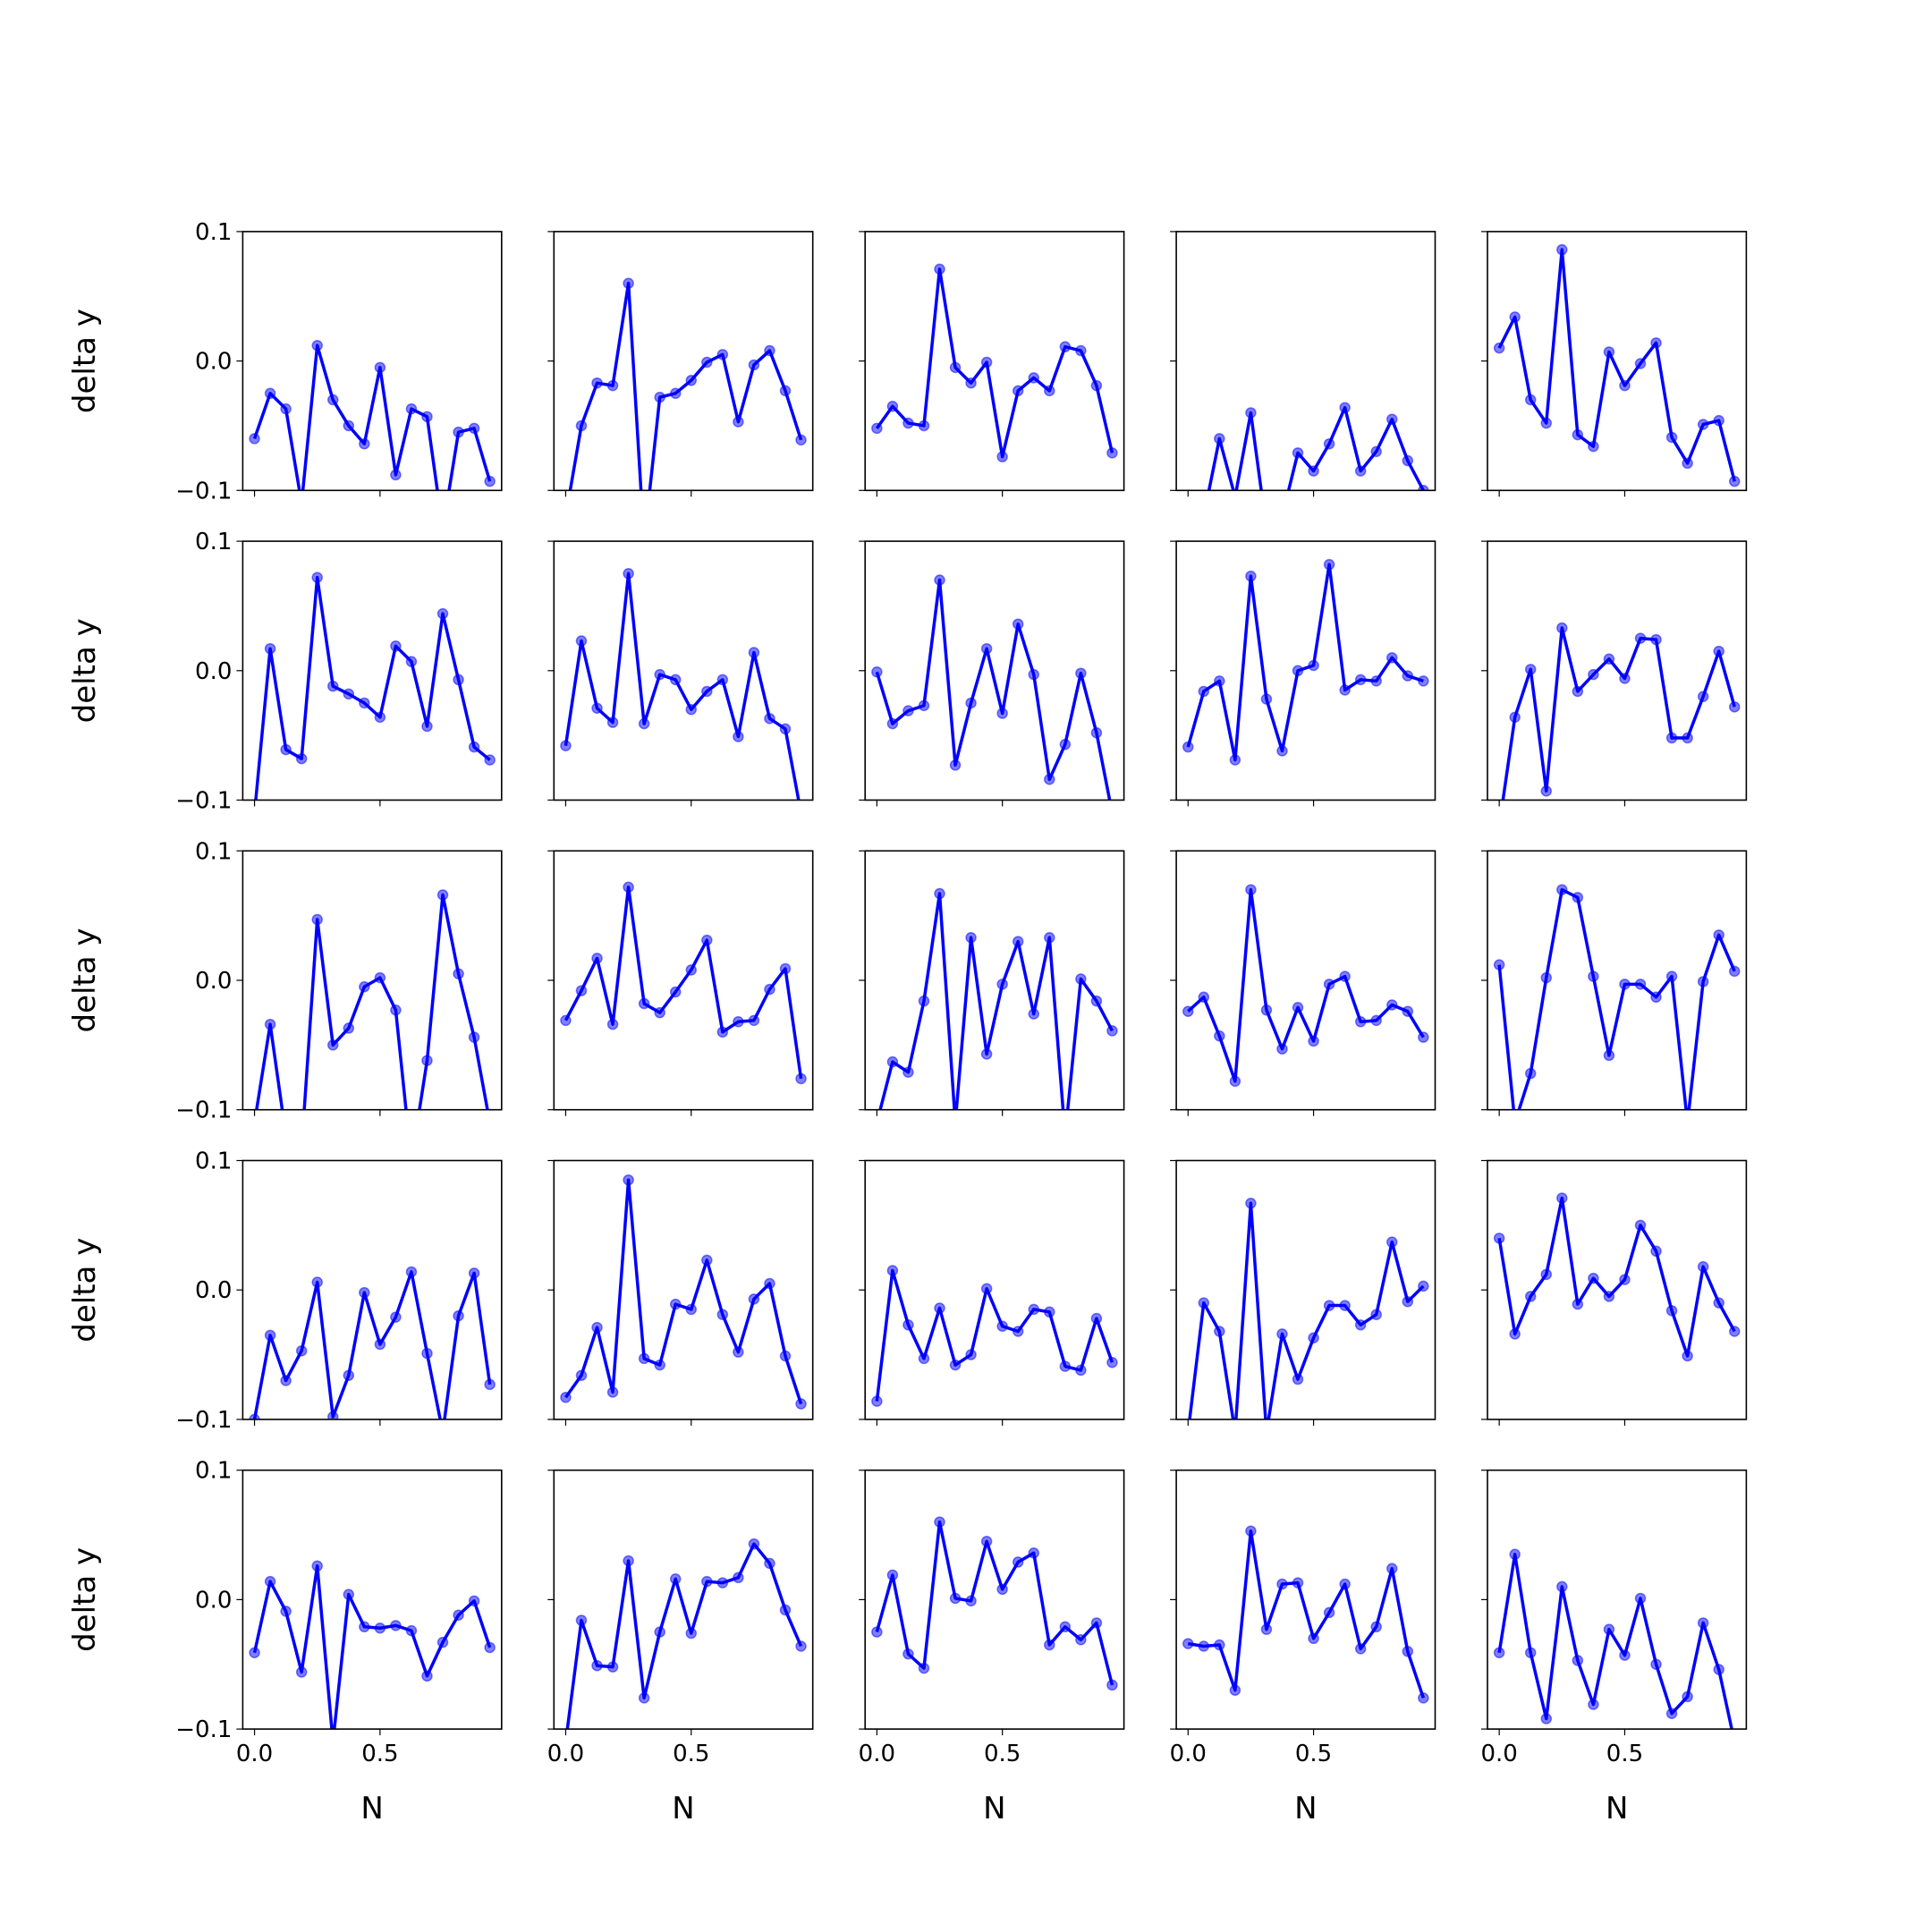 Image resolution: width=1932 pixels, height=1932 pixels. Describe the element at coordinates (1498, 1754) in the screenshot. I see `x-tick-label: 0.0` at that location.